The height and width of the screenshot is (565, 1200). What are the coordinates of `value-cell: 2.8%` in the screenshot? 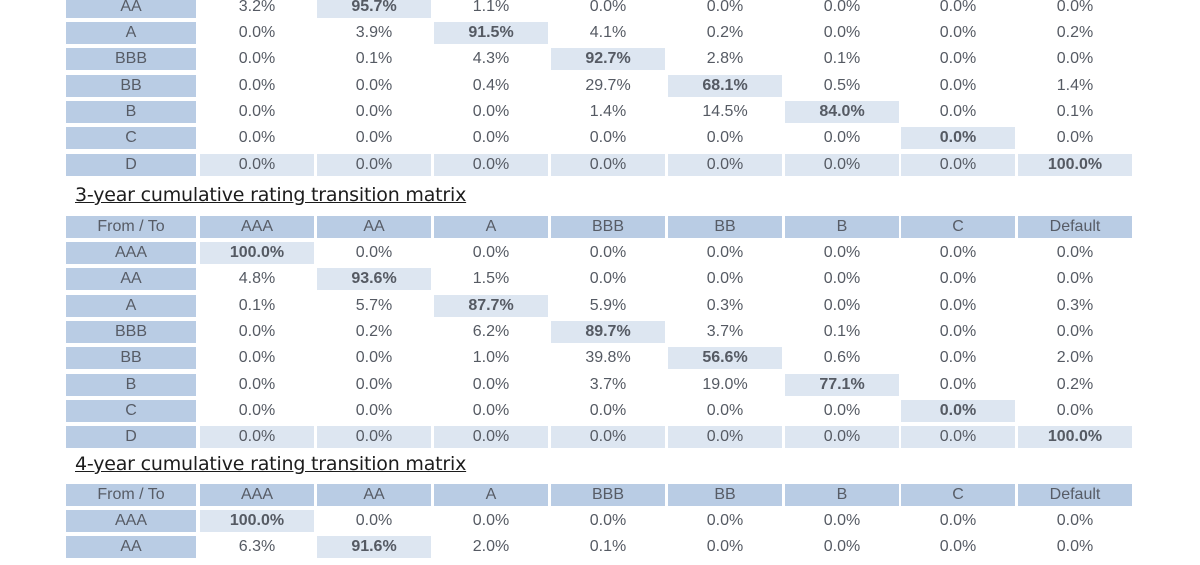 It's located at (725, 59).